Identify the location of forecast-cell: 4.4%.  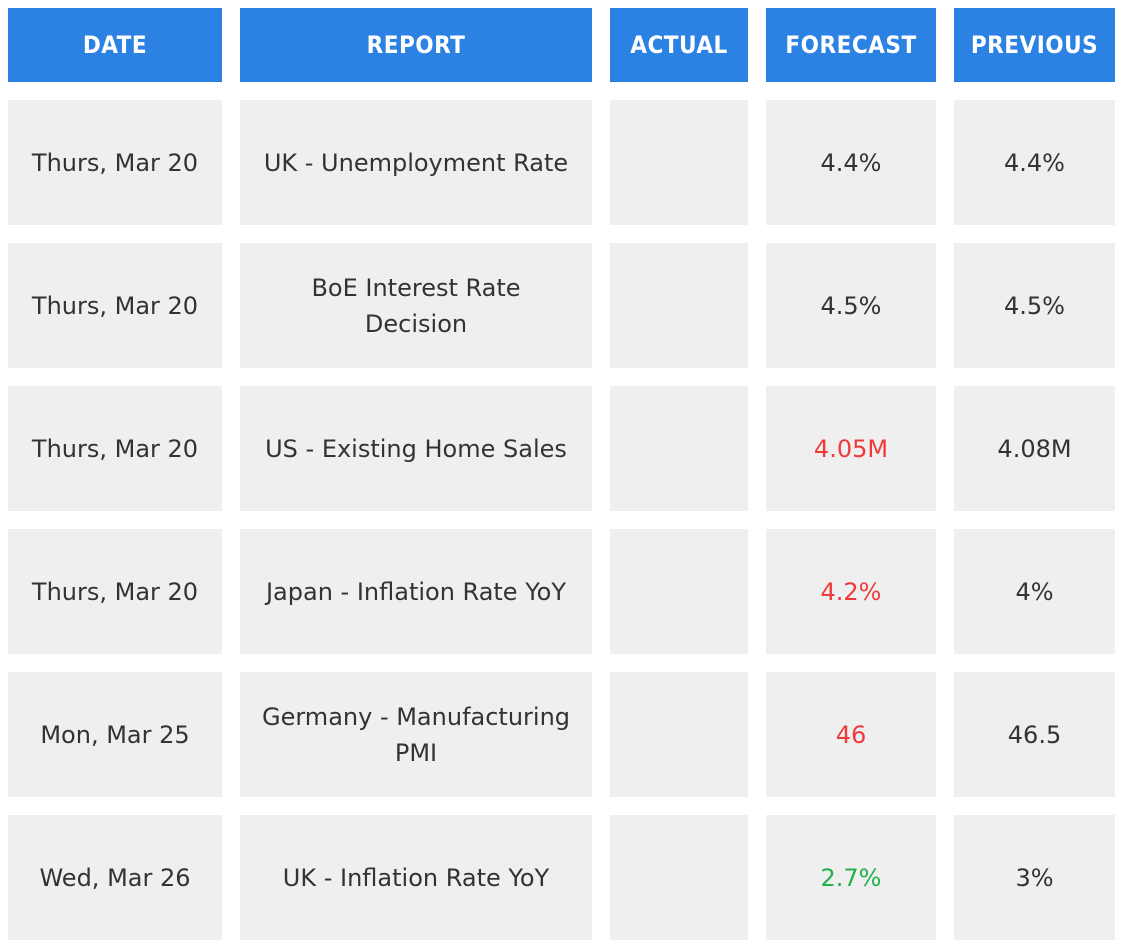
(851, 162).